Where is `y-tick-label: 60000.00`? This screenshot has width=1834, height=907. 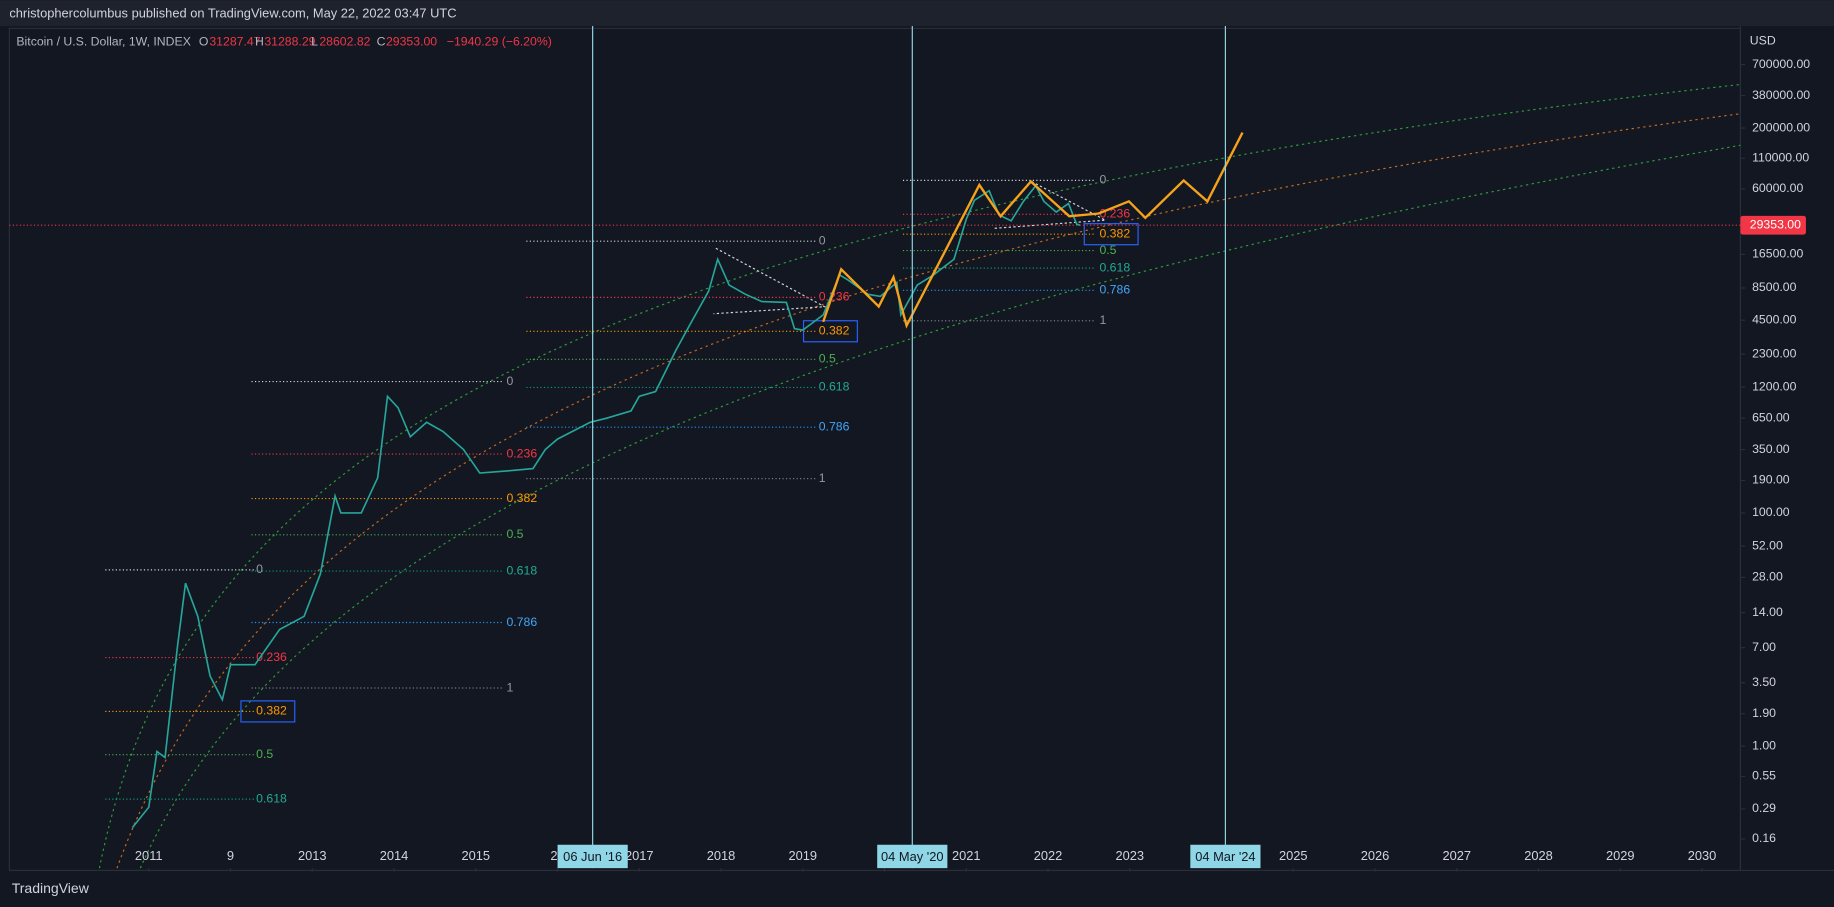 y-tick-label: 60000.00 is located at coordinates (1777, 188).